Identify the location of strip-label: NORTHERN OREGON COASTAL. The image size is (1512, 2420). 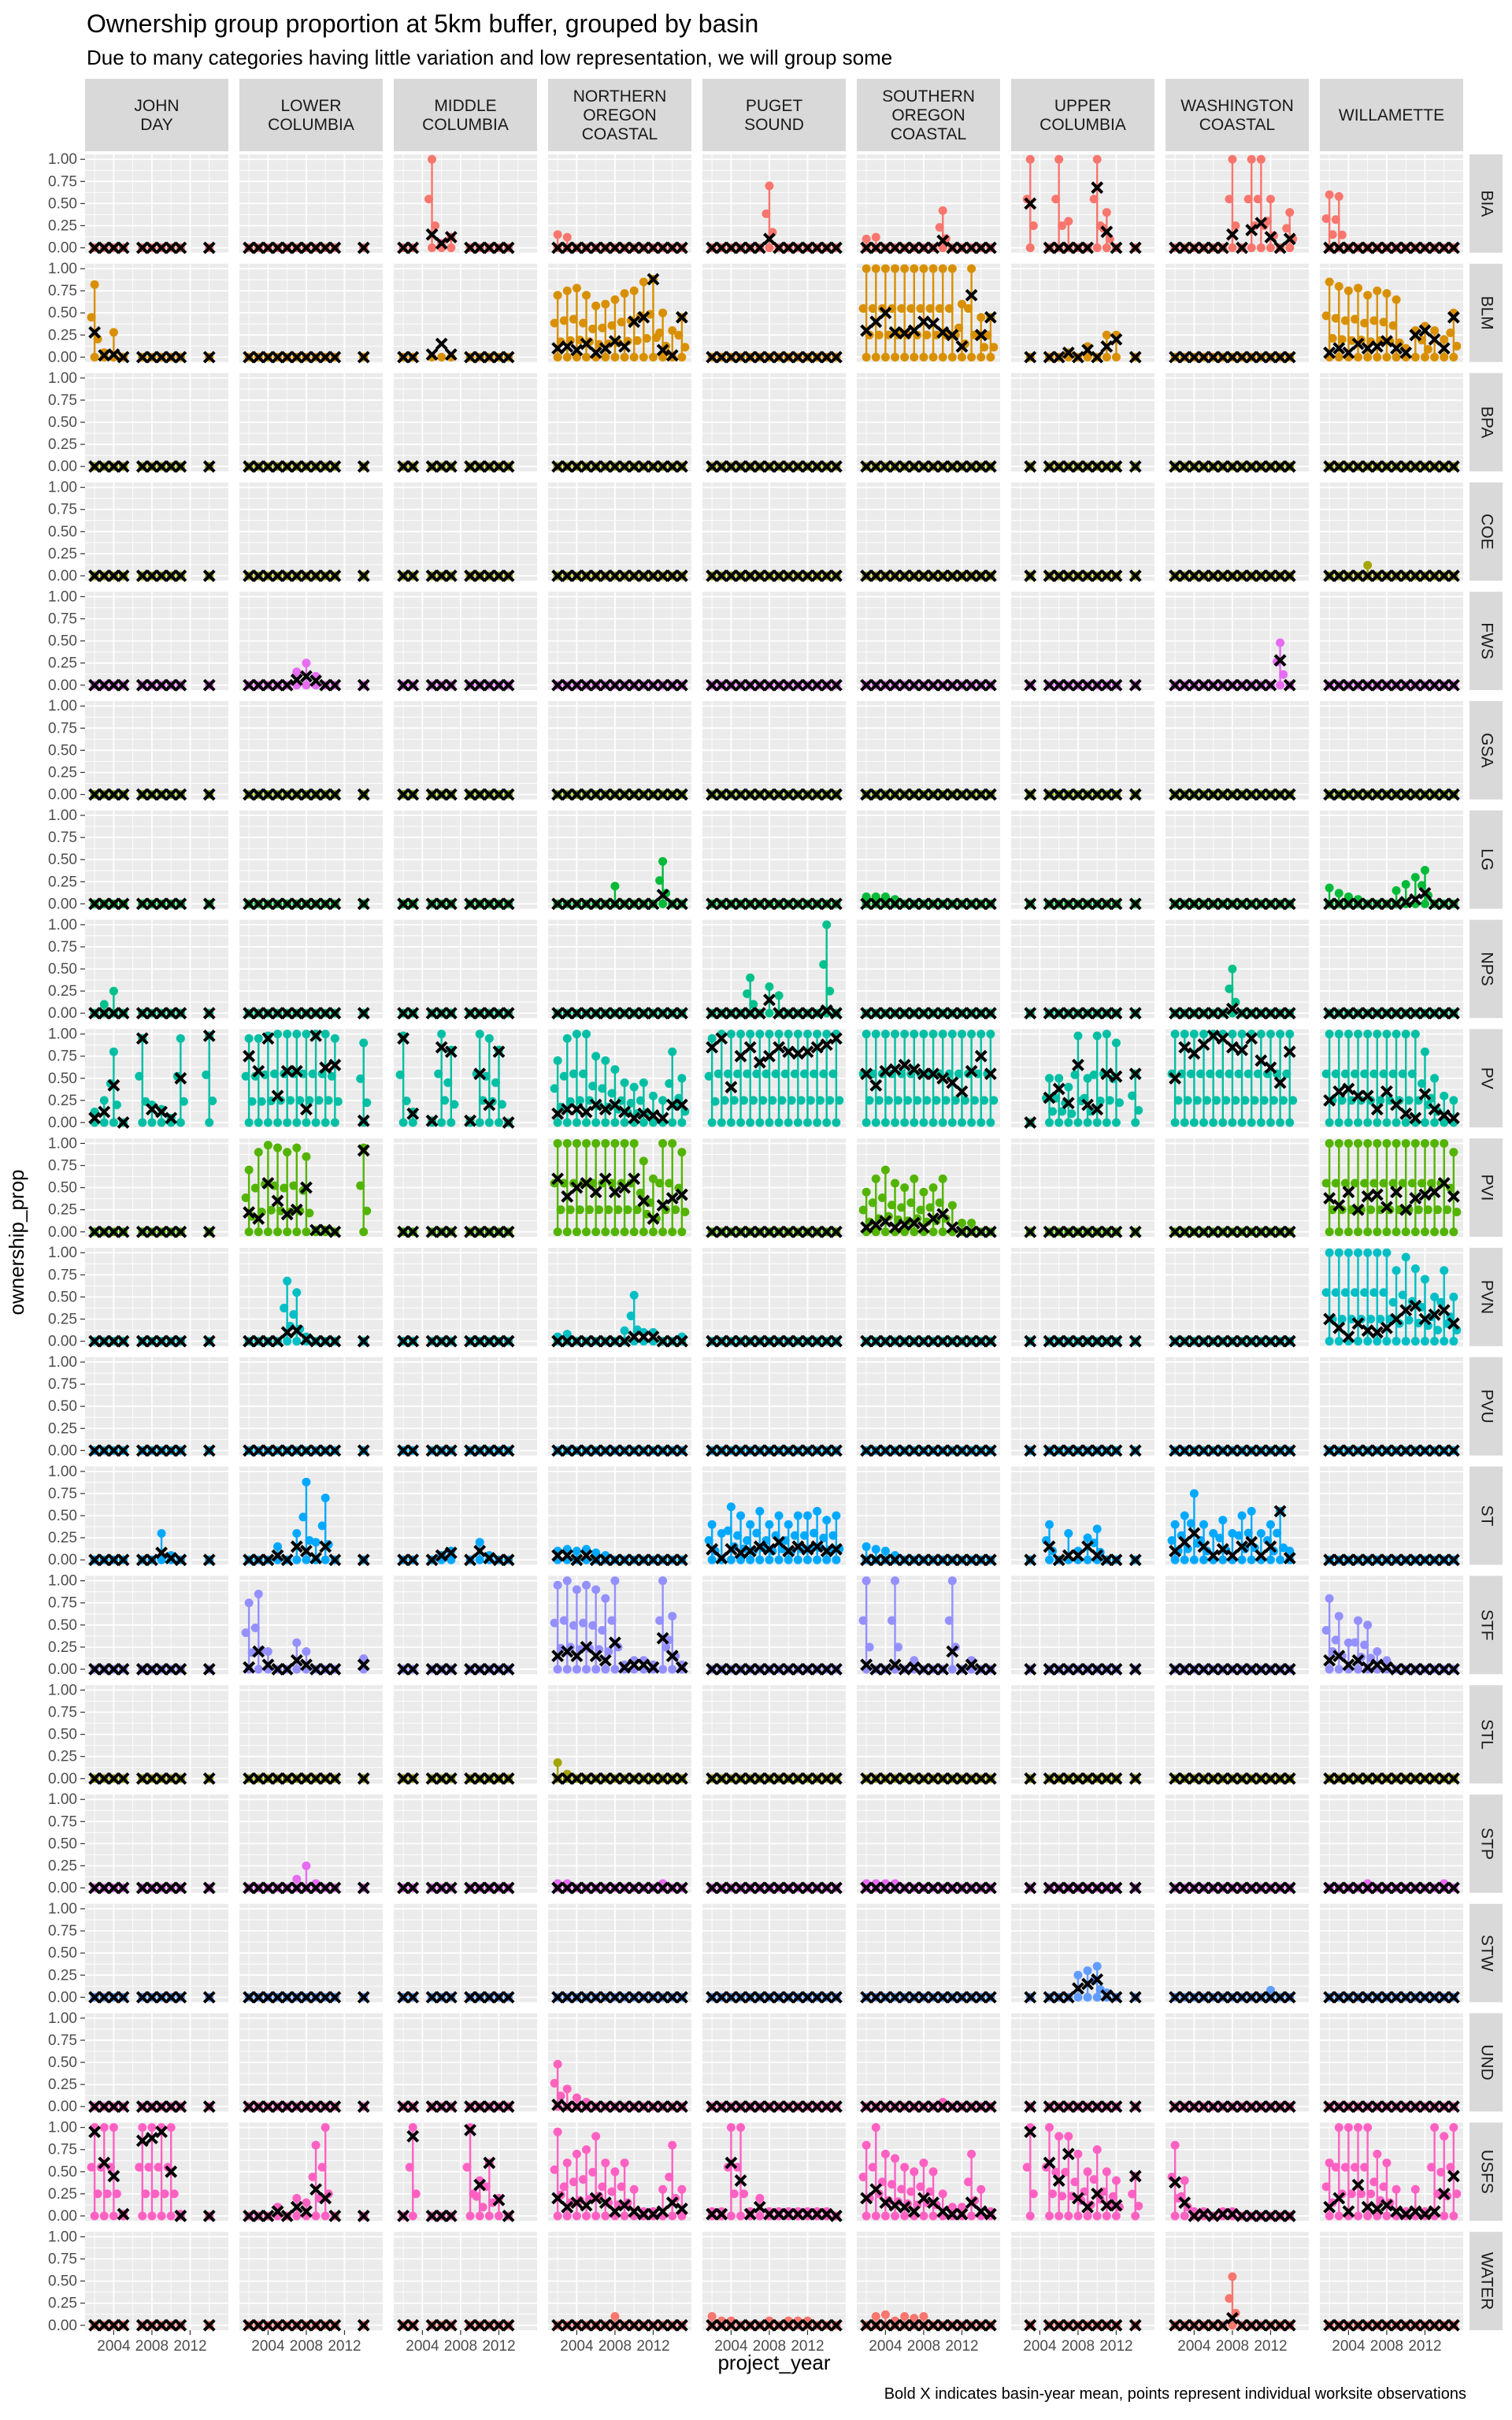
(620, 115).